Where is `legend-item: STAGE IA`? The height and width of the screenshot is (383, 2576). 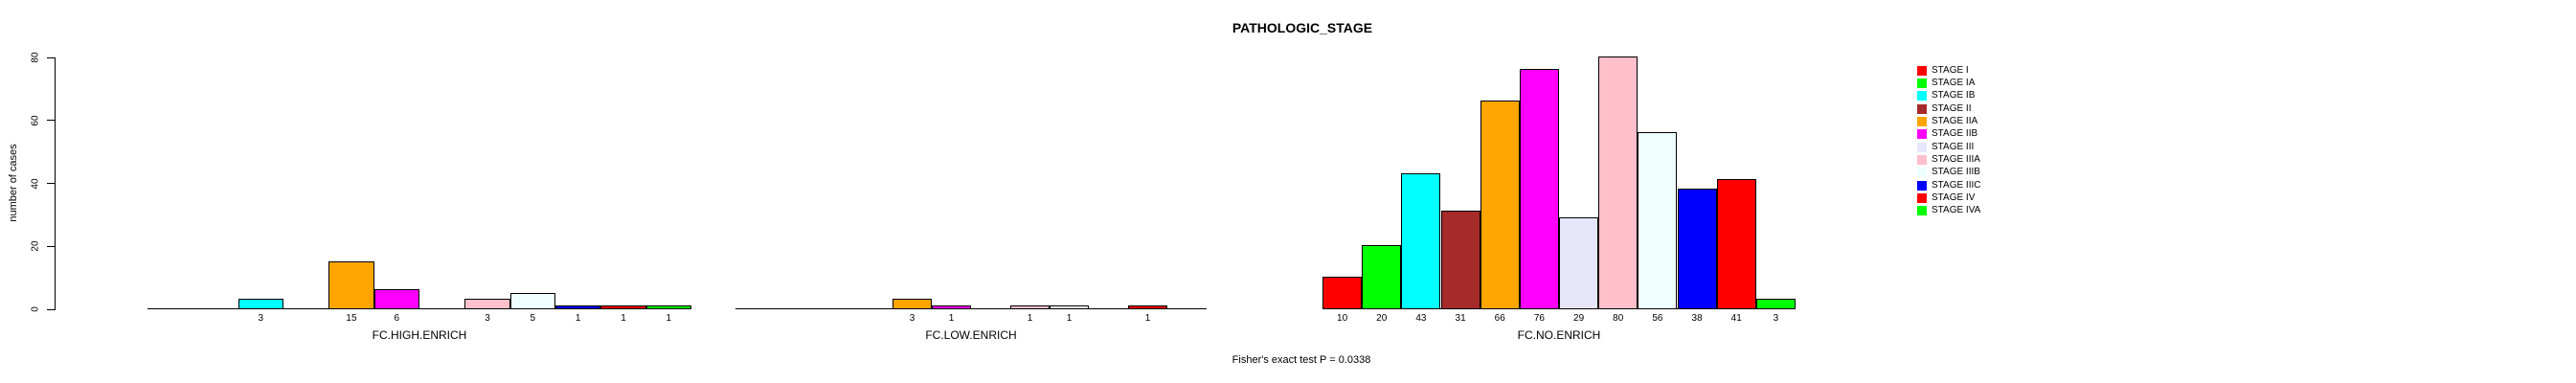
legend-item: STAGE IA is located at coordinates (1949, 83).